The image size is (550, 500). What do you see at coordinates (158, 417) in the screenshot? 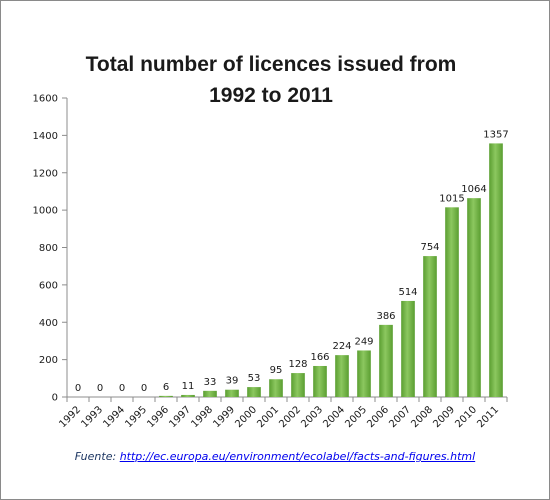
I see `x-tick-label: 1996` at bounding box center [158, 417].